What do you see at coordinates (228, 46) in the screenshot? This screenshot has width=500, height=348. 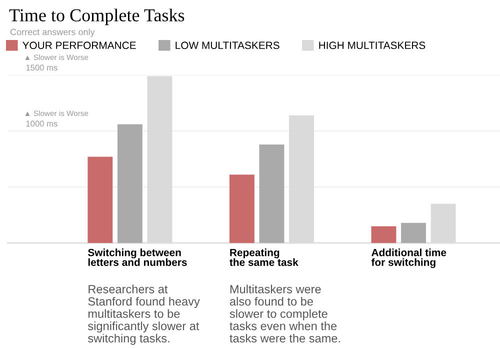 I see `legend-label: LOW MULTITASKERS` at bounding box center [228, 46].